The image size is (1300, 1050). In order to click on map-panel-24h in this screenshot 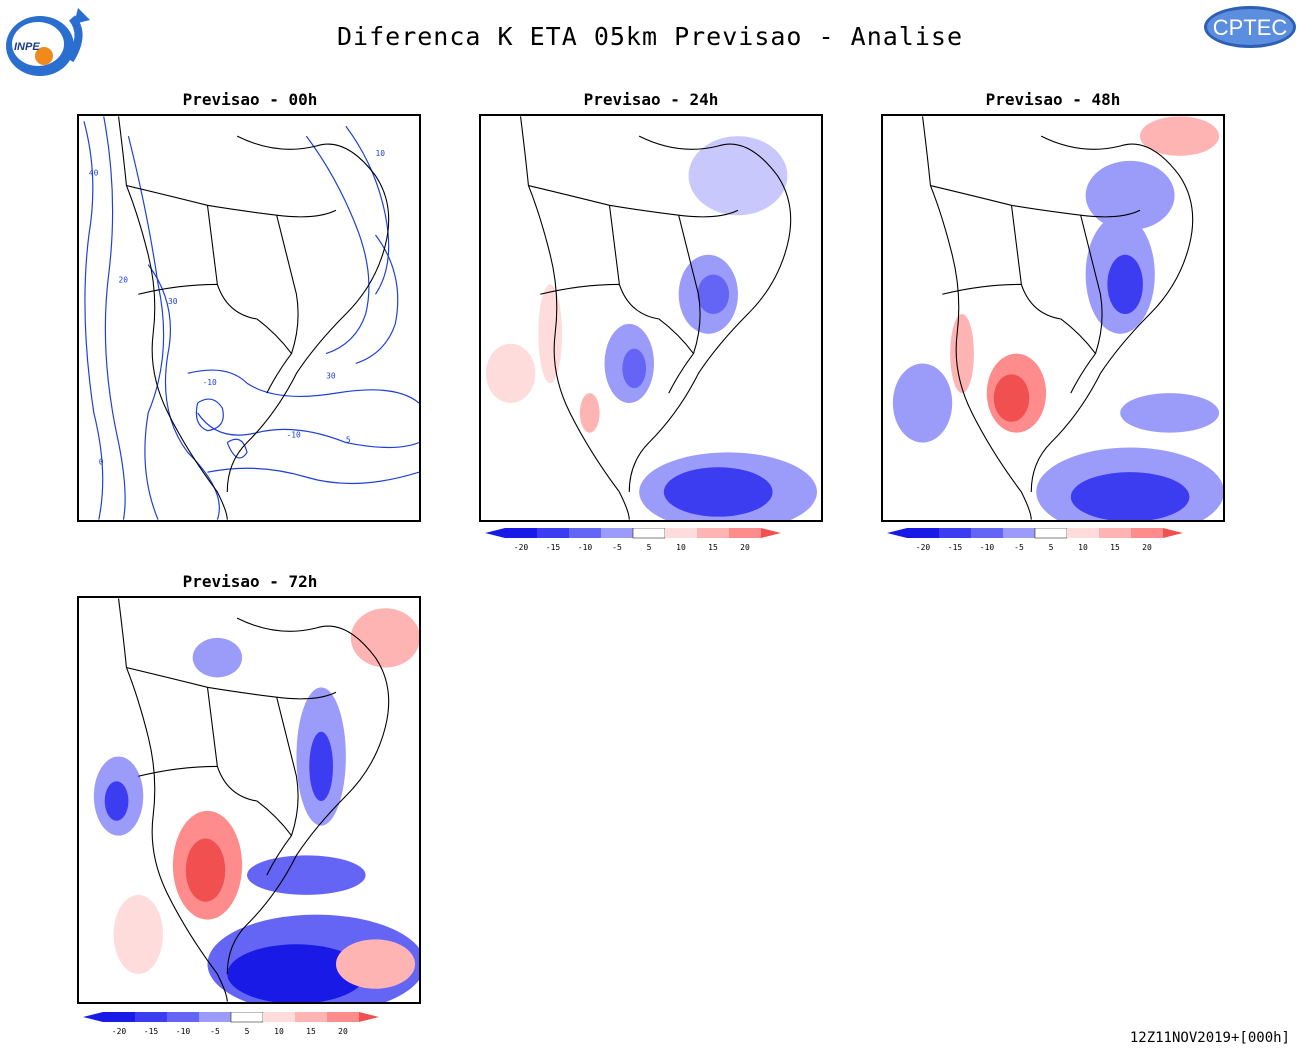, I will do `click(651, 318)`.